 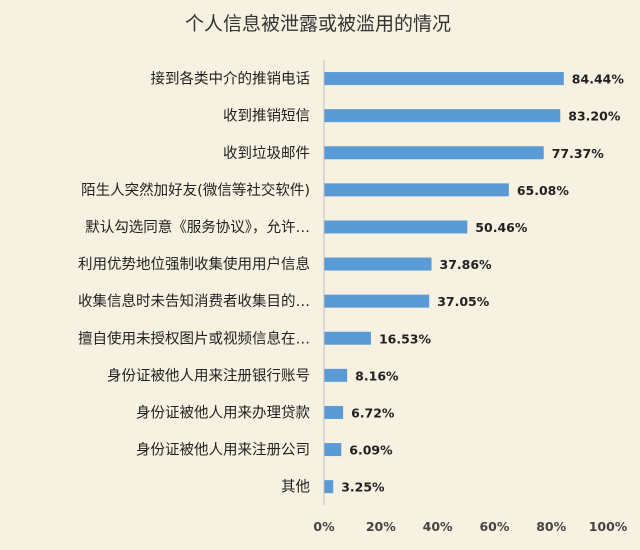 What do you see at coordinates (608, 526) in the screenshot?
I see `x-tick-label: 100%` at bounding box center [608, 526].